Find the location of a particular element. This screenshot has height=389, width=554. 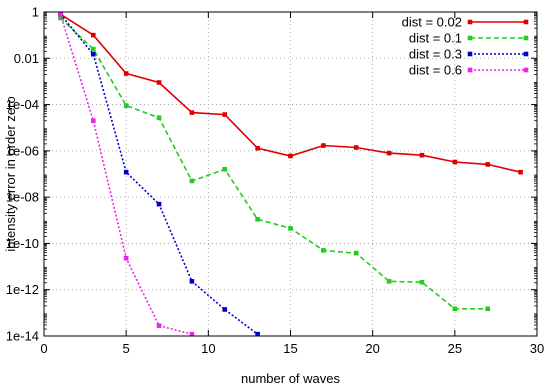

y-tick-label: 1e-08 is located at coordinates (22, 197).